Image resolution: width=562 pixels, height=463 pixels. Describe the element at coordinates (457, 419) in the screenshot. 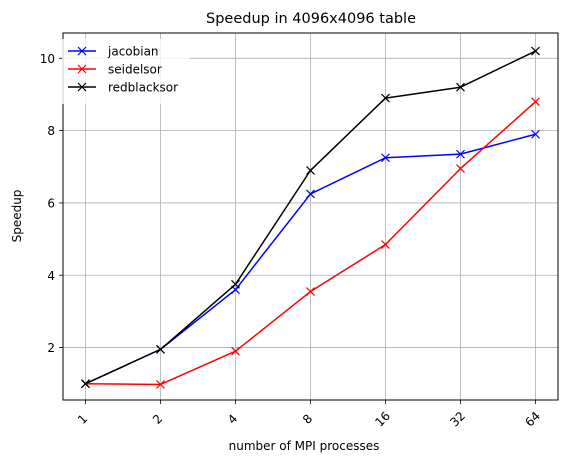

I see `x-tick-label: 32` at that location.